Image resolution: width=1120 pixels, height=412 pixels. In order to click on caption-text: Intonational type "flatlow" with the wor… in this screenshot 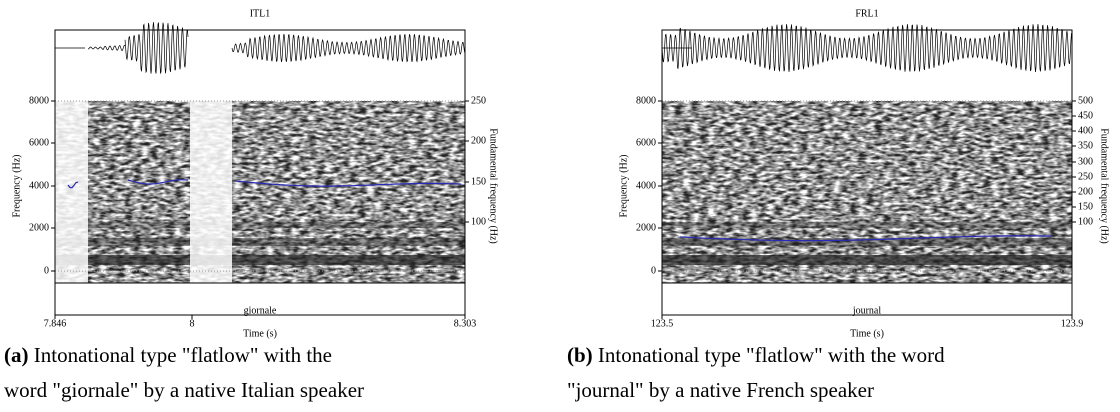, I will do `click(769, 355)`.